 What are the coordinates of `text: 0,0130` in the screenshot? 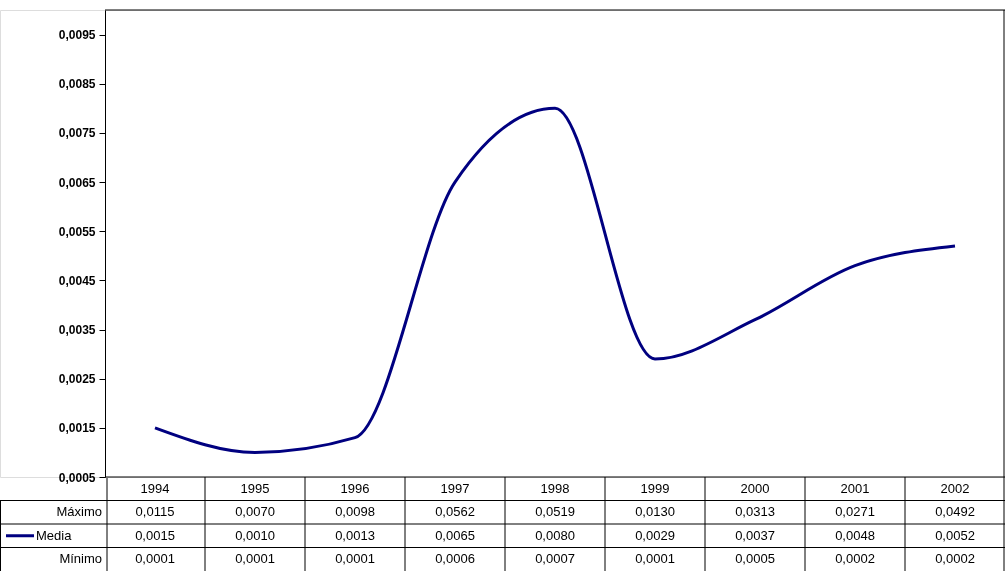 It's located at (655, 512).